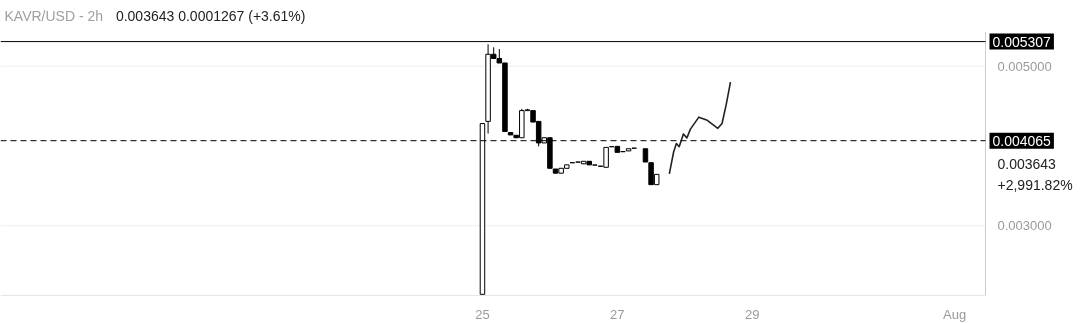 This screenshot has width=1082, height=324. Describe the element at coordinates (617, 314) in the screenshot. I see `x-tick-label: 27` at that location.